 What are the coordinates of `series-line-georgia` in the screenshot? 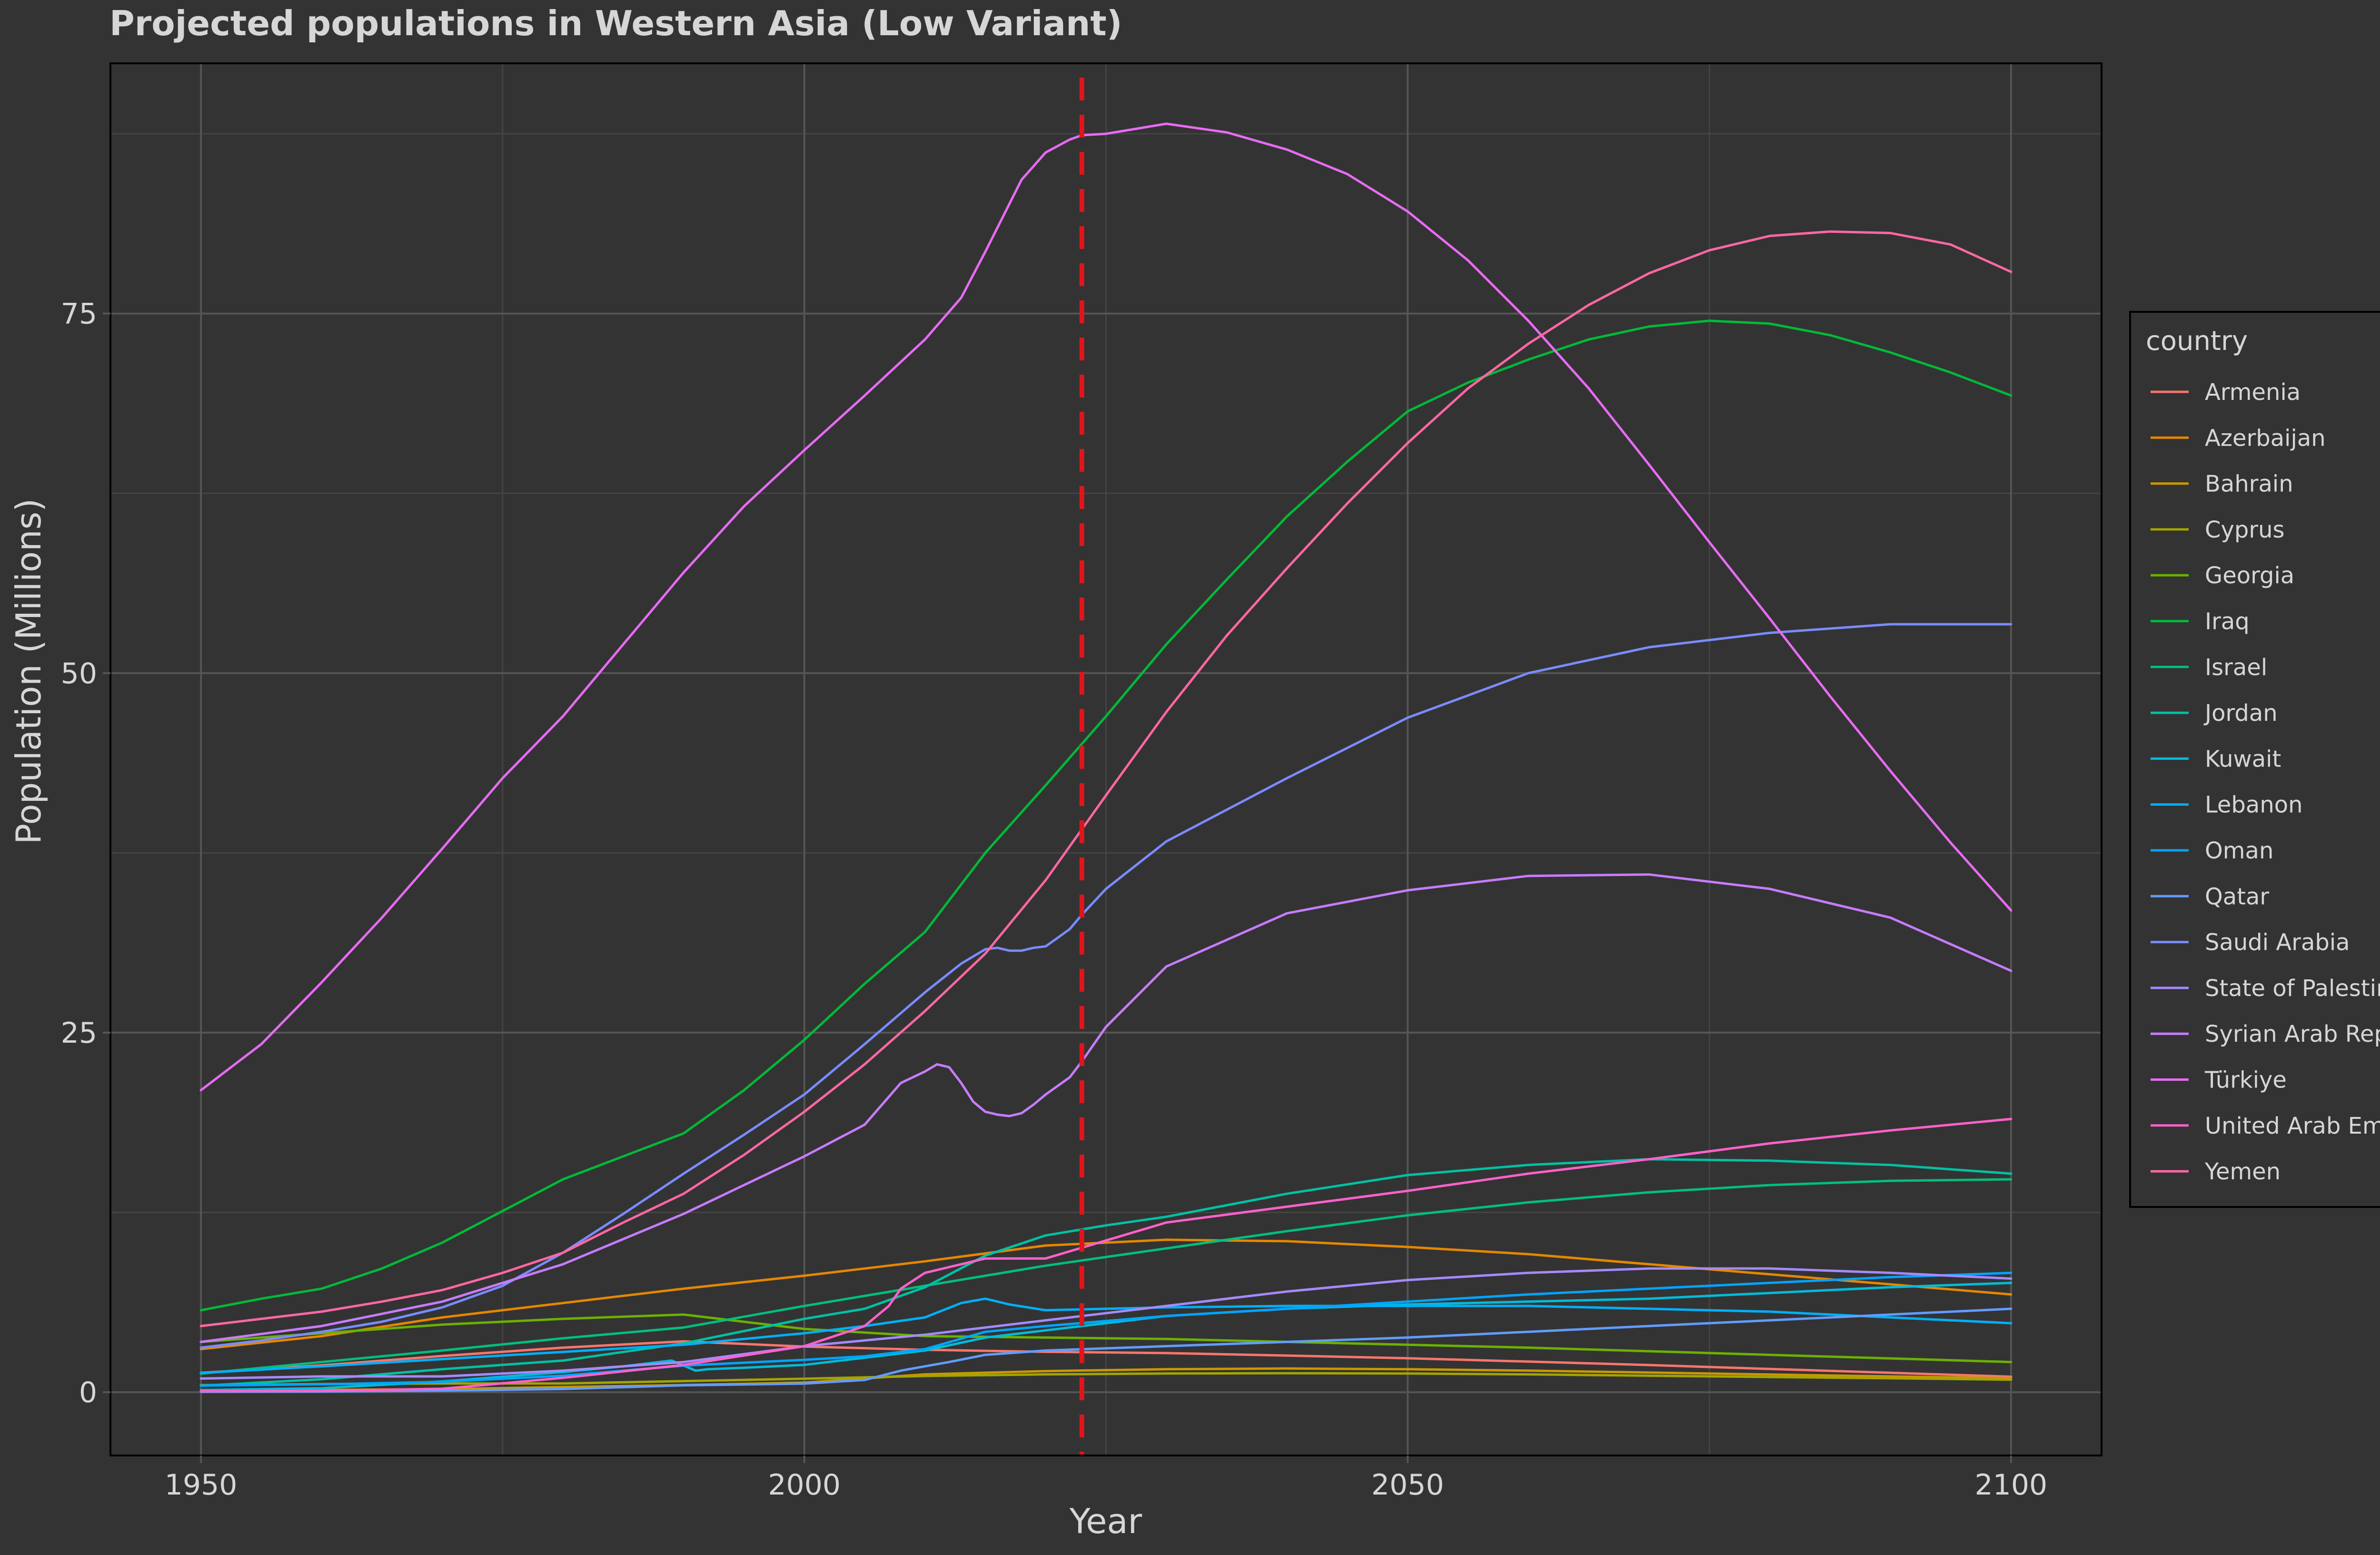 It's located at (1106, 1339).